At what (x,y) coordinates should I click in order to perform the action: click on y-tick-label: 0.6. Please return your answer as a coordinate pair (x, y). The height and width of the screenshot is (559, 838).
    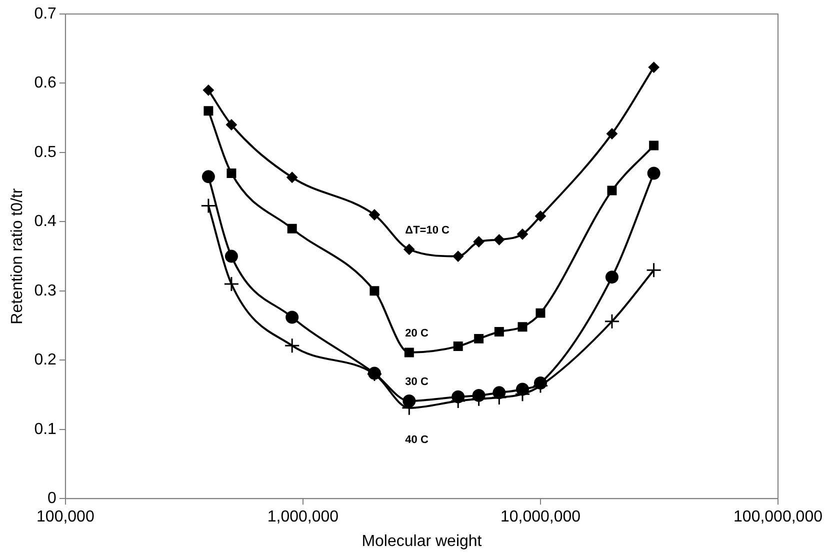
    Looking at the image, I should click on (45, 83).